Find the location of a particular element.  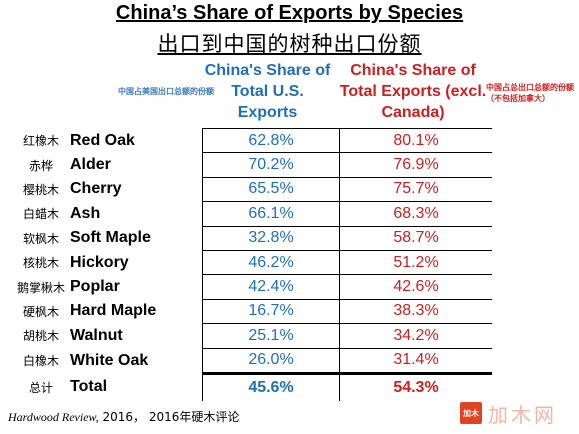

table-row: 赤桦 Alder 70.2% 76.9% is located at coordinates (254, 165).